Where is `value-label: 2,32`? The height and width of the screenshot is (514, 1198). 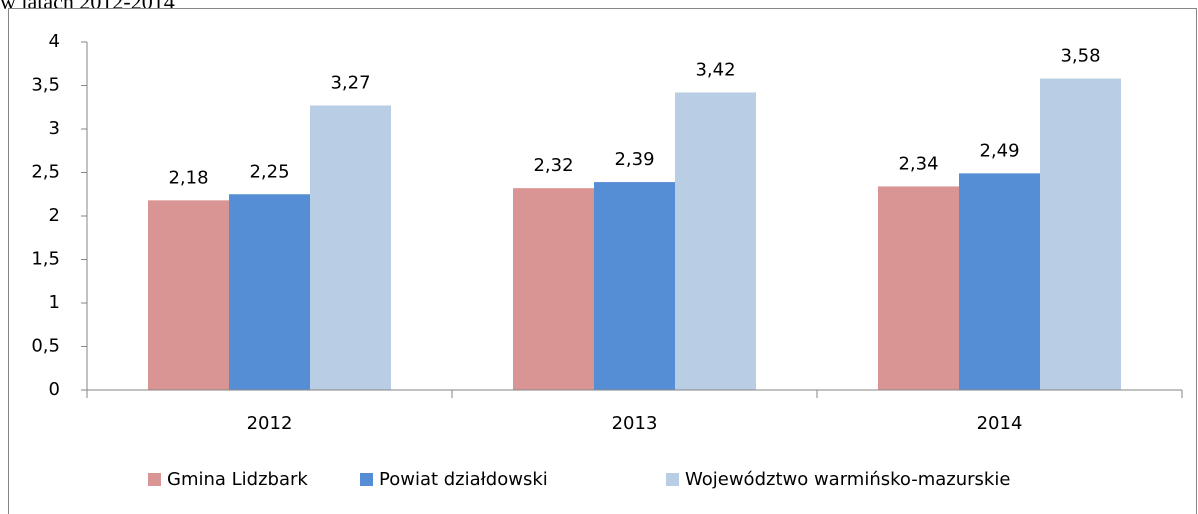
value-label: 2,32 is located at coordinates (553, 165).